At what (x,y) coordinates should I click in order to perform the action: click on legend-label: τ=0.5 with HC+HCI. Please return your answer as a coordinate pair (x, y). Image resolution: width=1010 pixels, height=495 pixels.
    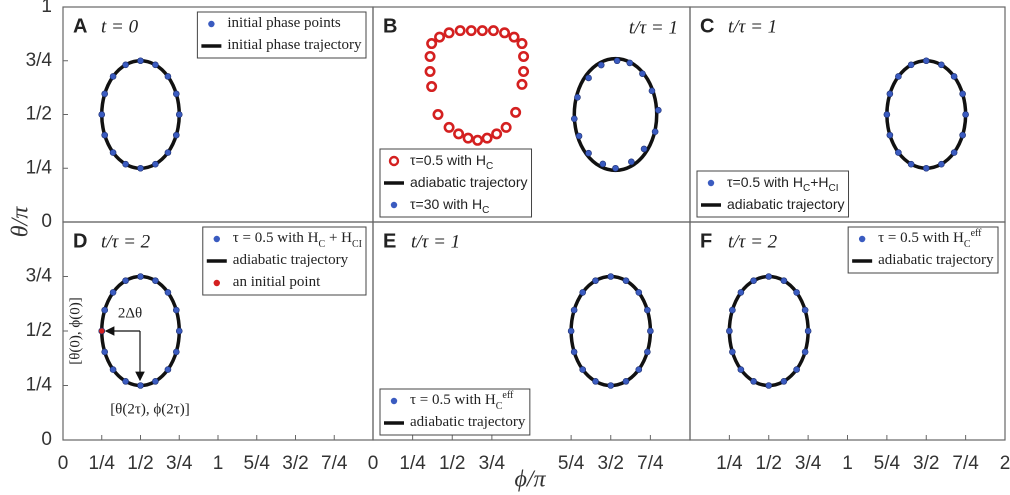
    Looking at the image, I should click on (783, 184).